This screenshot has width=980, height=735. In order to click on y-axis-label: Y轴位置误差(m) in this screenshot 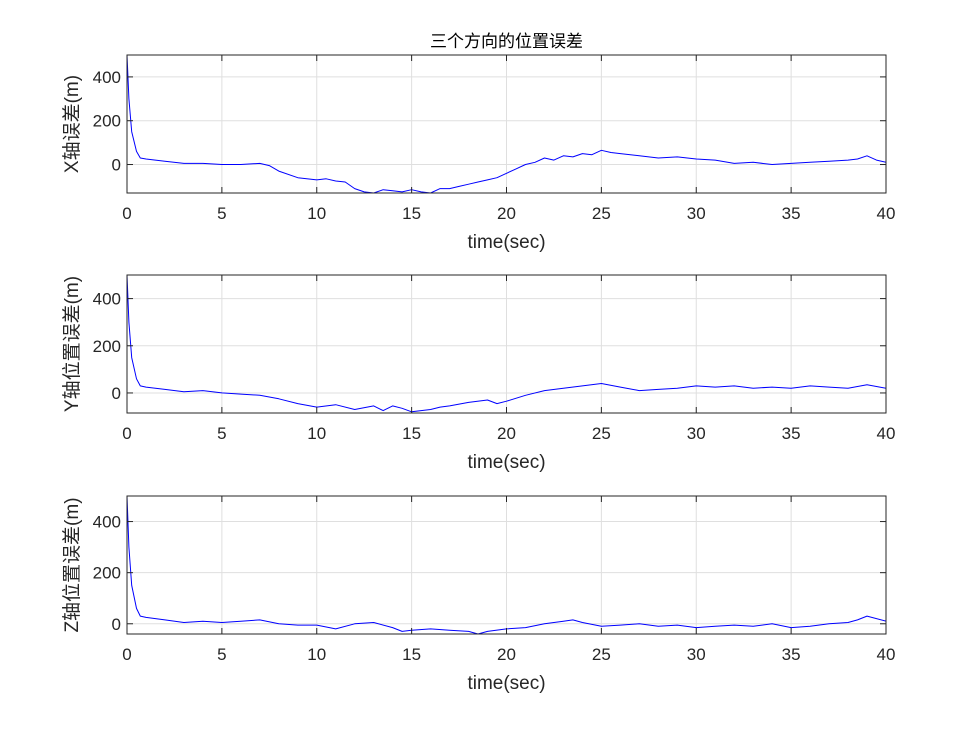, I will do `click(72, 344)`.